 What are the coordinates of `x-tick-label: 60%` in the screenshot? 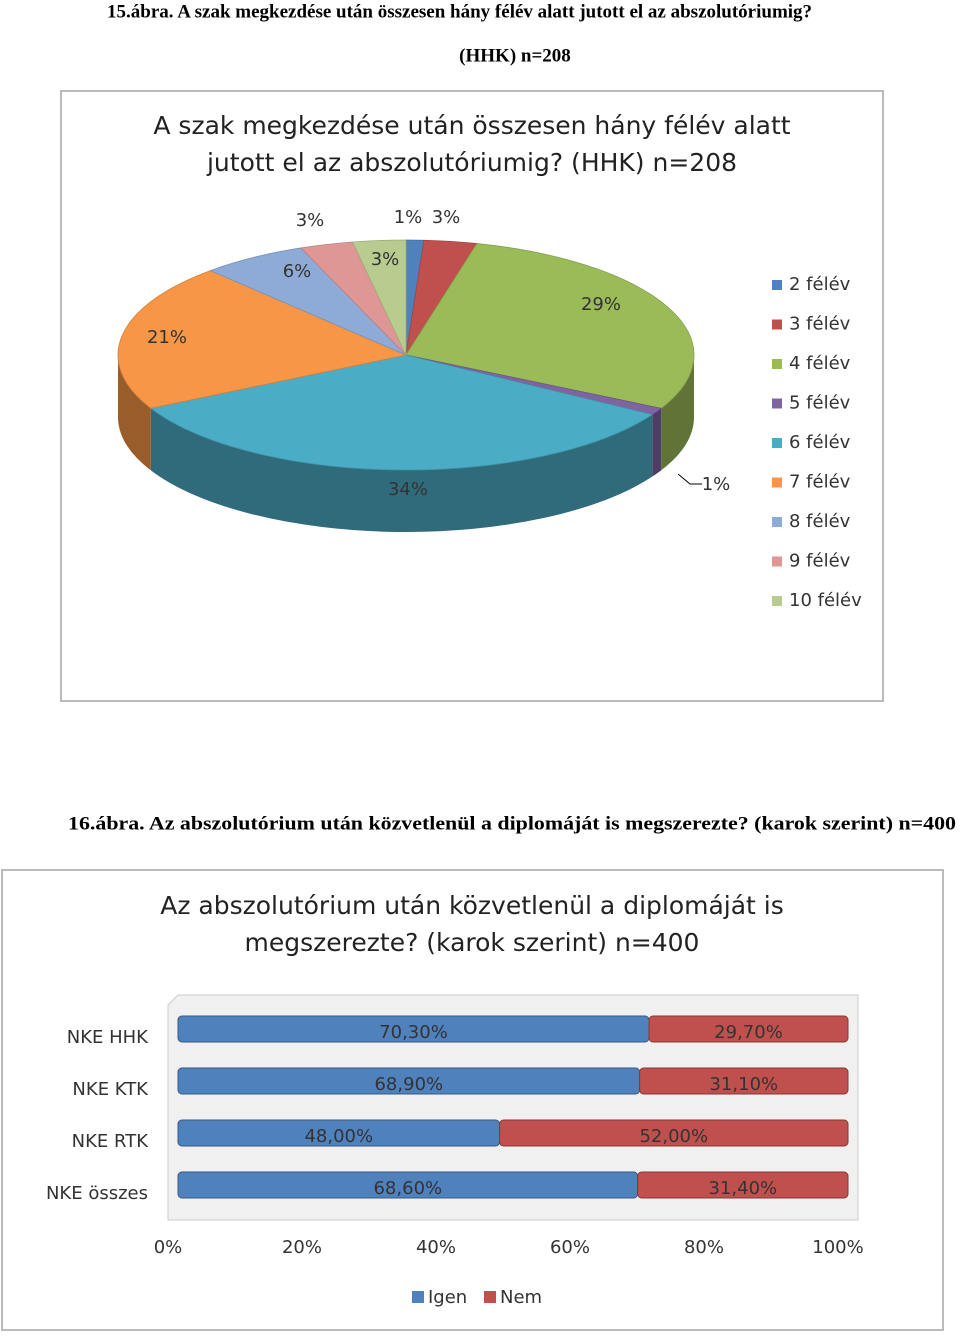 It's located at (570, 1247).